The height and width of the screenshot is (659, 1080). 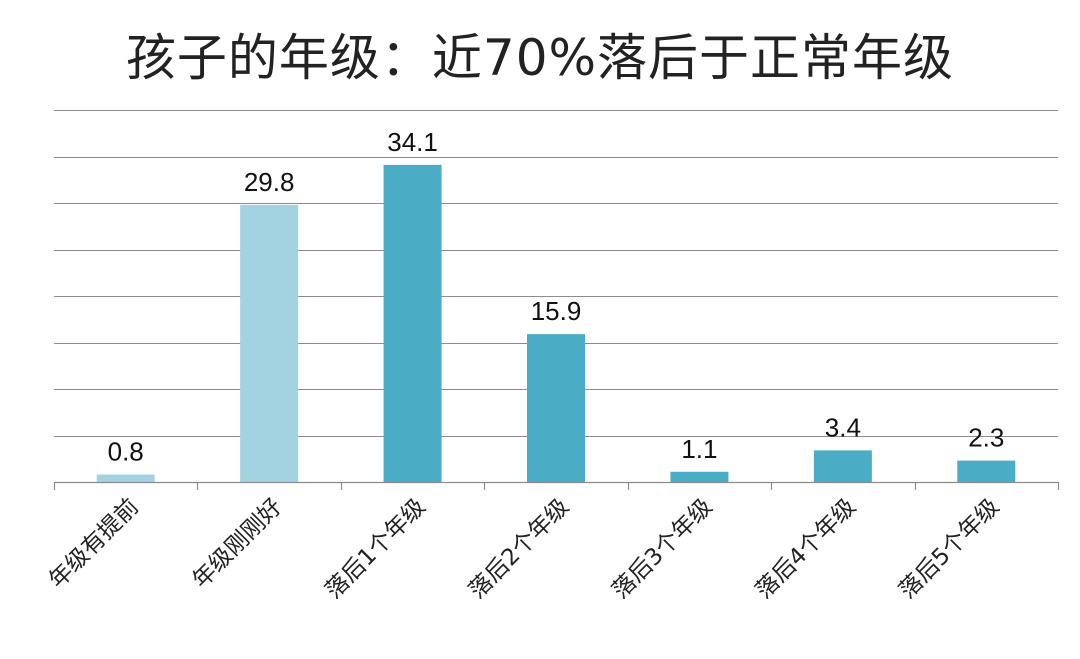 What do you see at coordinates (540, 58) in the screenshot?
I see `chart-title: 孩子的年级：近70%落后于正常年级` at bounding box center [540, 58].